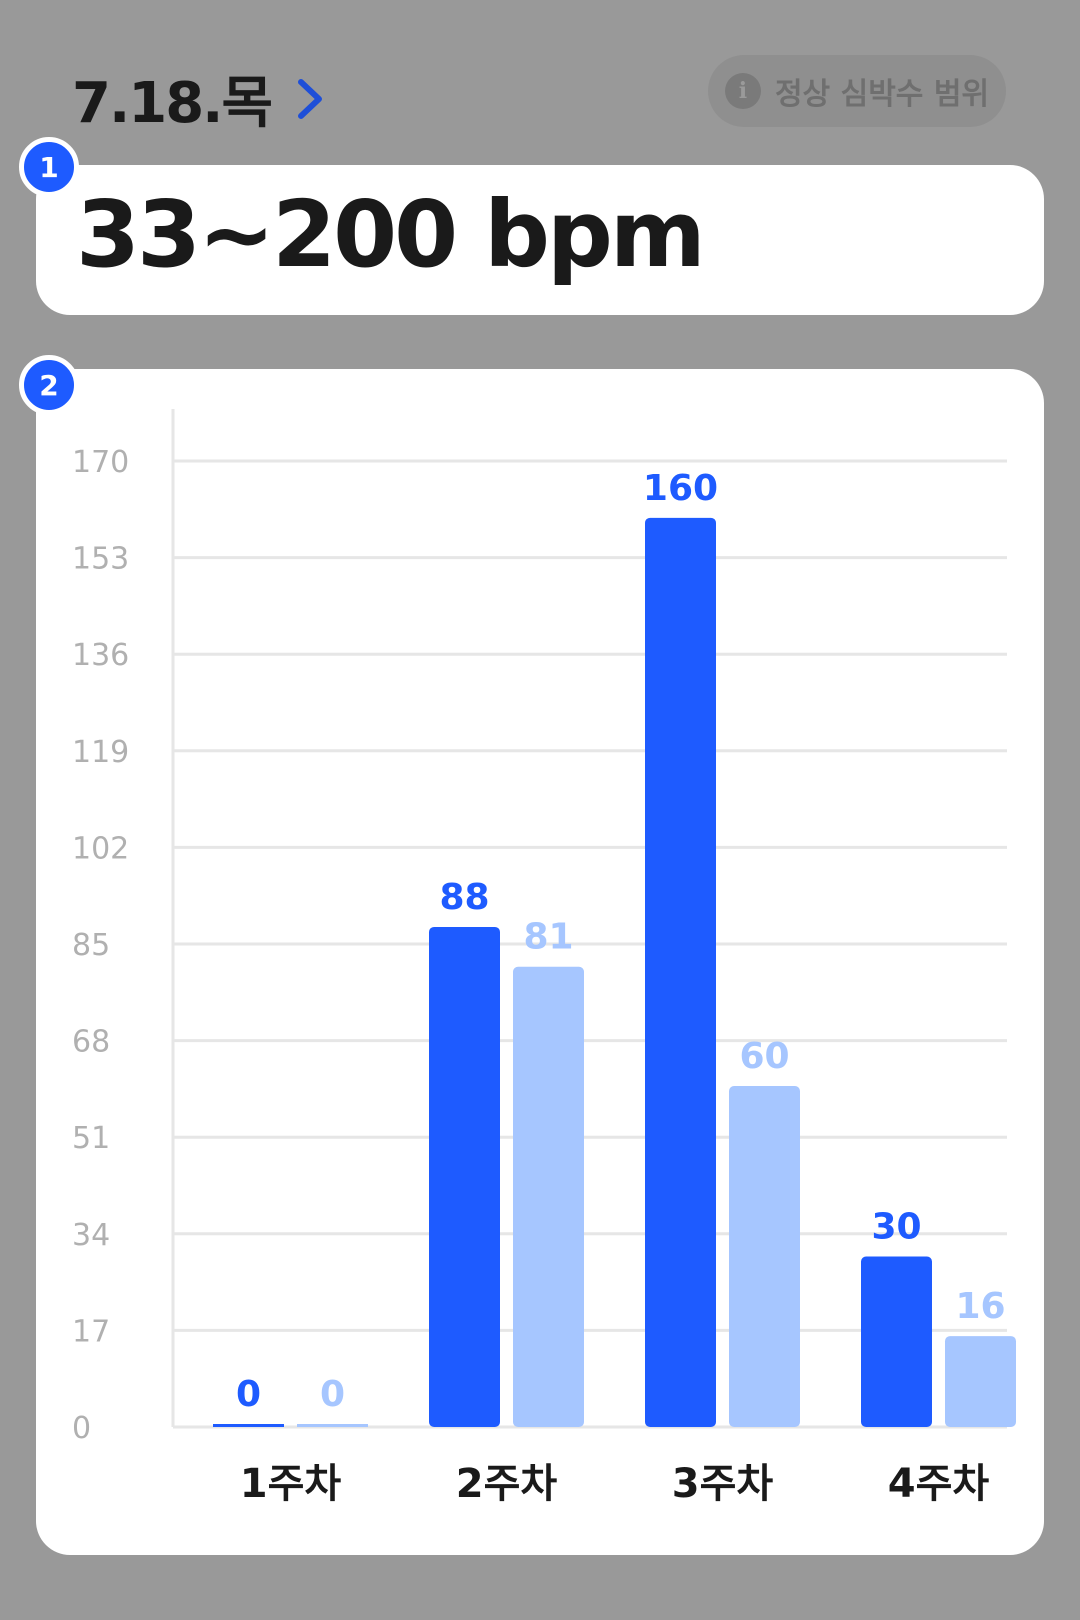  I want to click on y-tick-label: 85, so click(91, 945).